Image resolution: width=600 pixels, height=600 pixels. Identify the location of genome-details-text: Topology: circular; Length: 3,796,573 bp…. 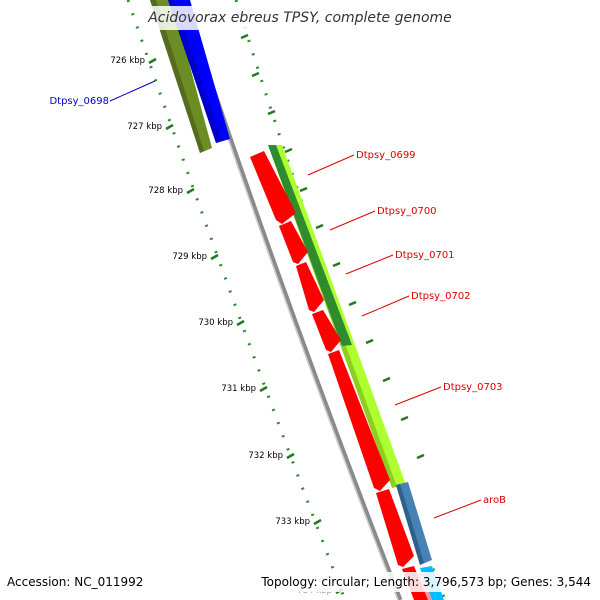
(424, 582).